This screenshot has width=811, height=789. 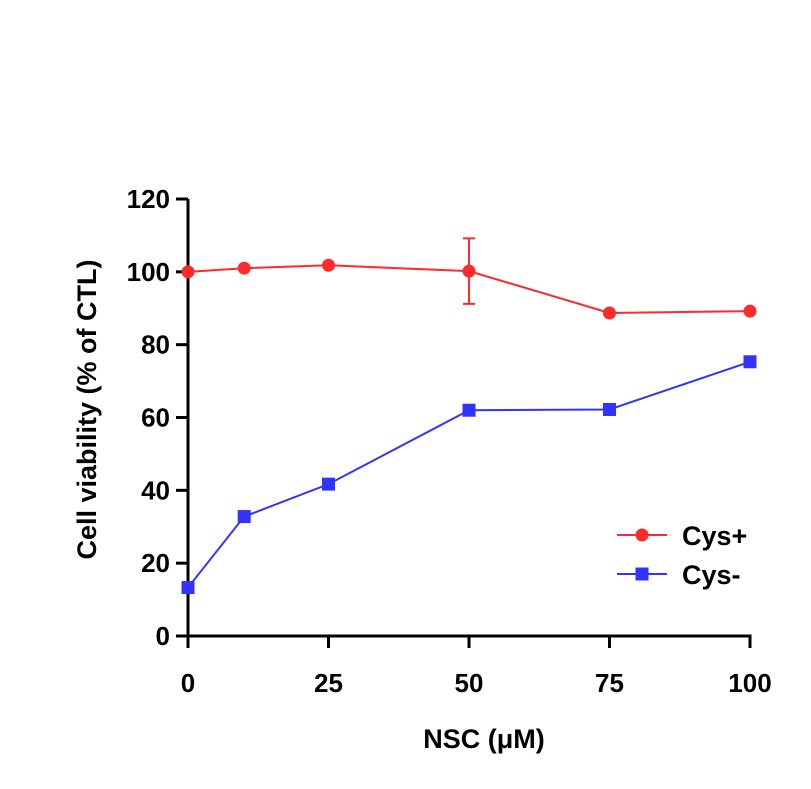 I want to click on series-cys-plus, so click(x=469, y=278).